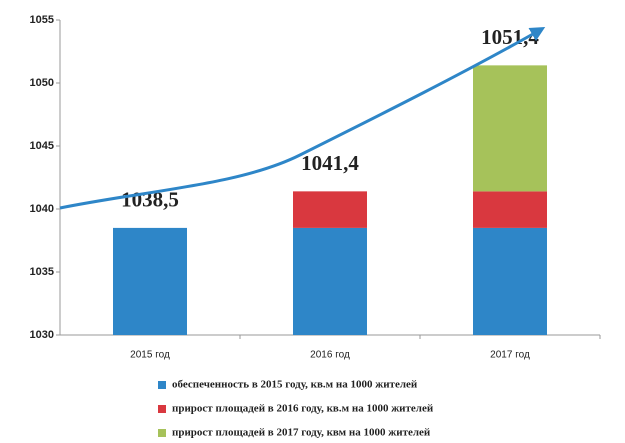  I want to click on x-tick-label: 2017 год, so click(510, 355).